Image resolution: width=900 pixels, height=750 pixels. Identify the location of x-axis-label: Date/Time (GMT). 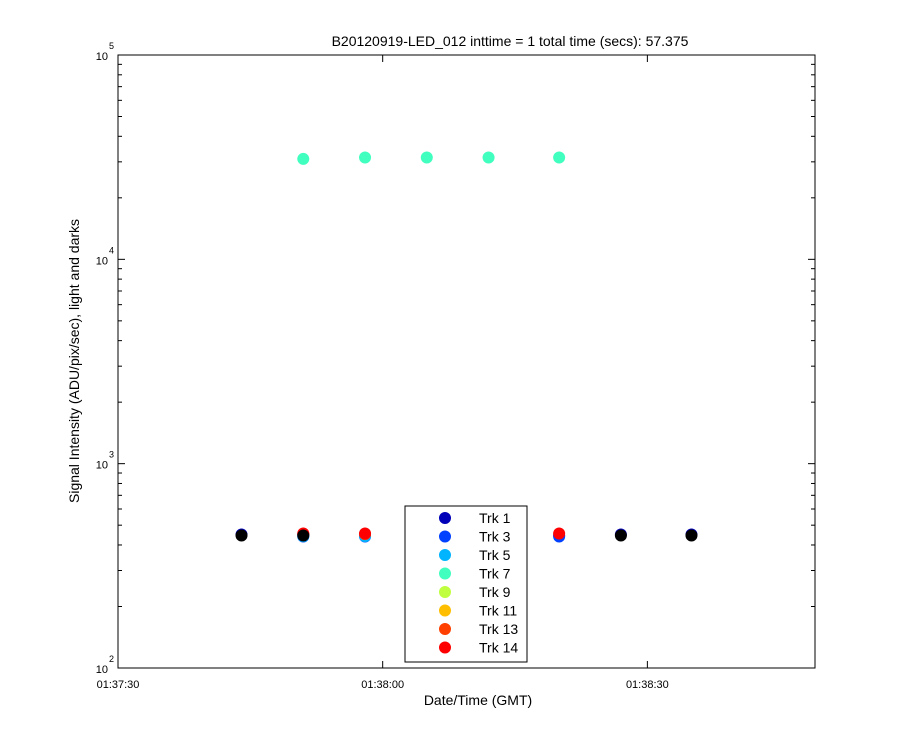
(478, 700).